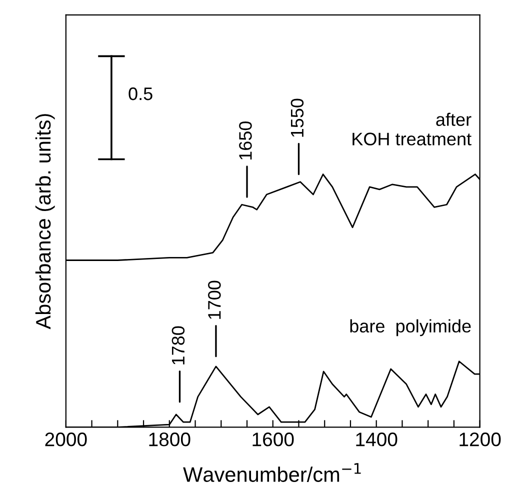 The height and width of the screenshot is (499, 511). Describe the element at coordinates (297, 117) in the screenshot. I see `annotation: 1550` at that location.